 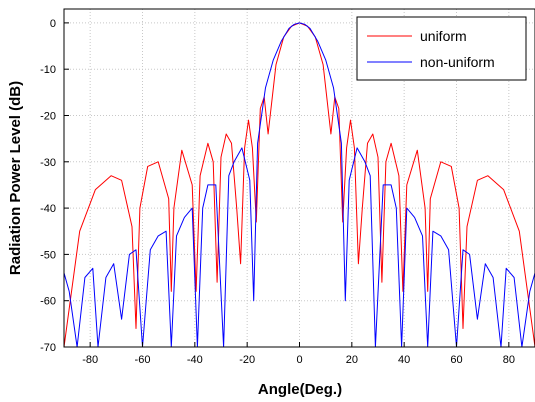 I want to click on x-tick-label: -60, so click(x=143, y=360).